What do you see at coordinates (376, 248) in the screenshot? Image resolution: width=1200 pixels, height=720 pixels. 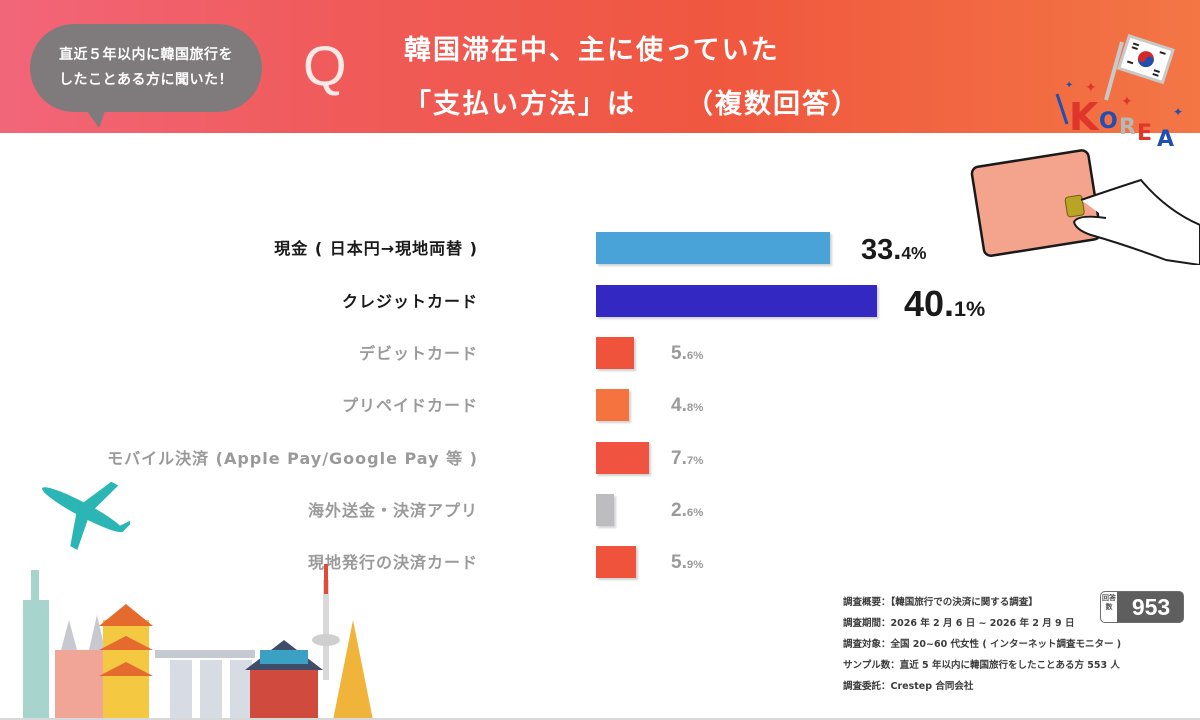 I see `row-label: 現金 ( 日本円→現地両替 )` at bounding box center [376, 248].